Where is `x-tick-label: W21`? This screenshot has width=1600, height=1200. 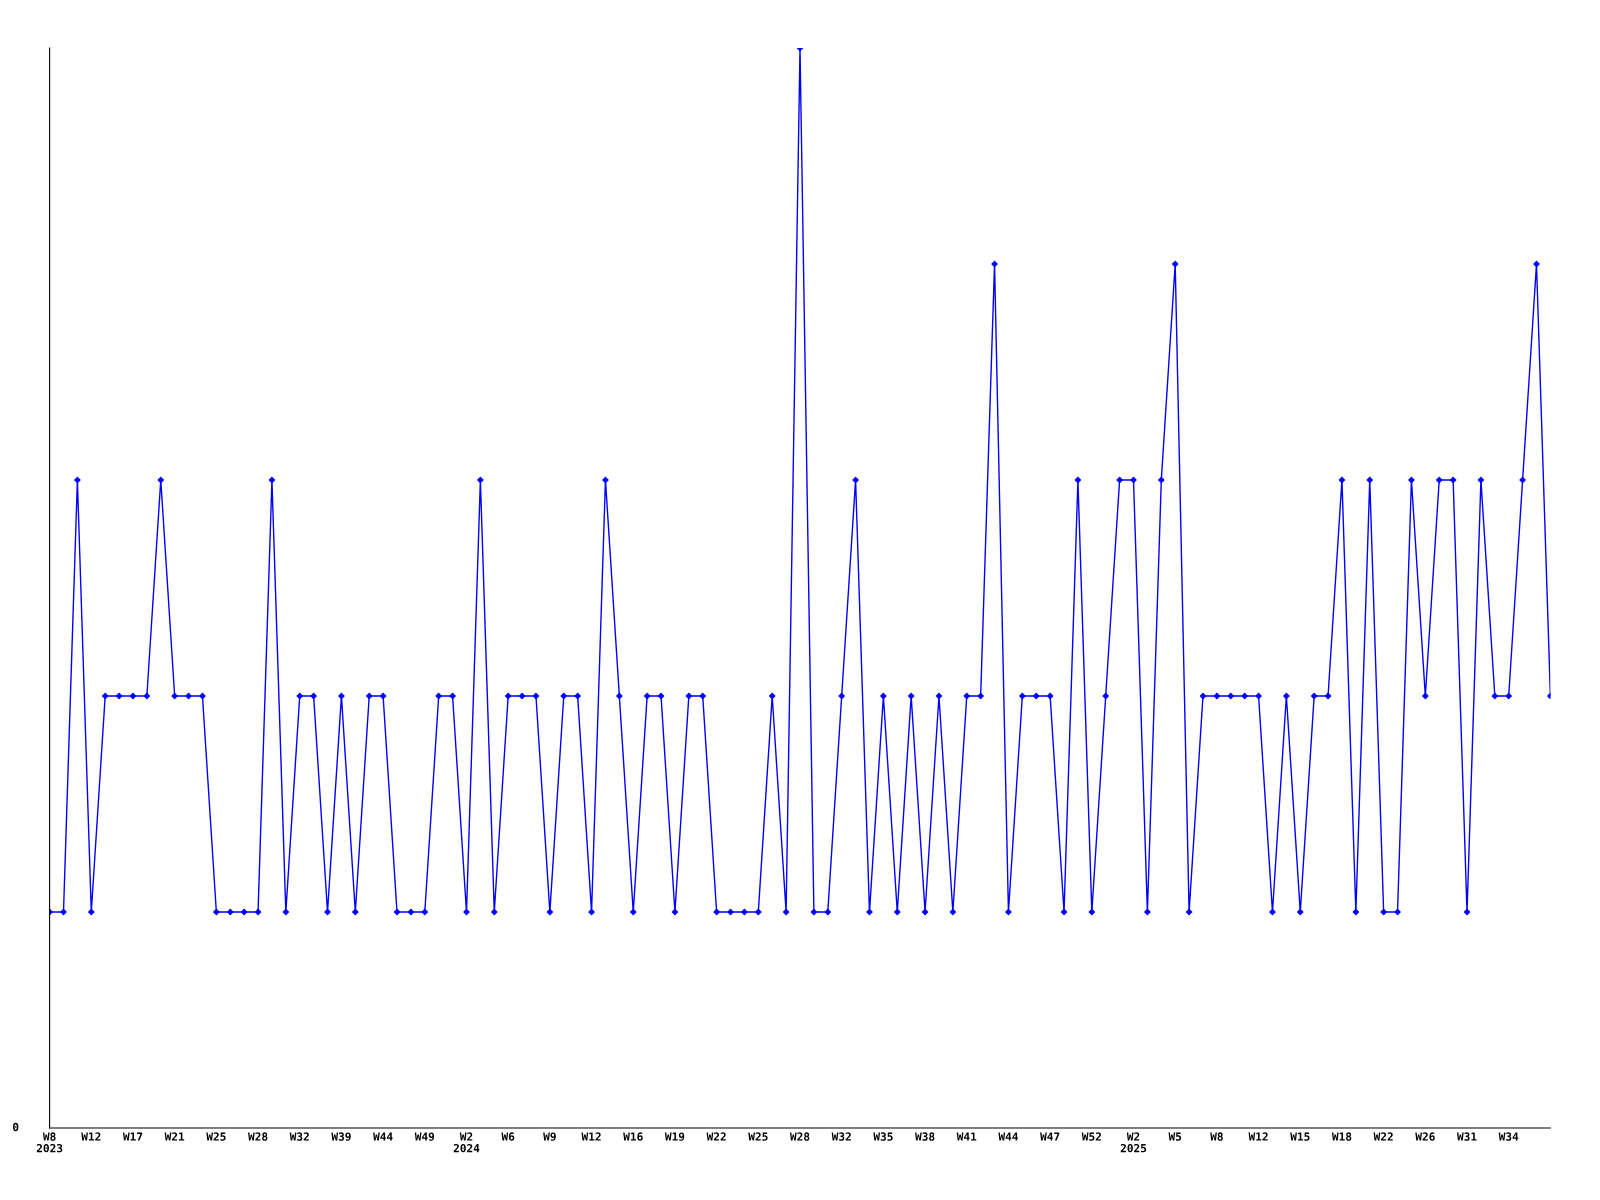
x-tick-label: W21 is located at coordinates (174, 1136).